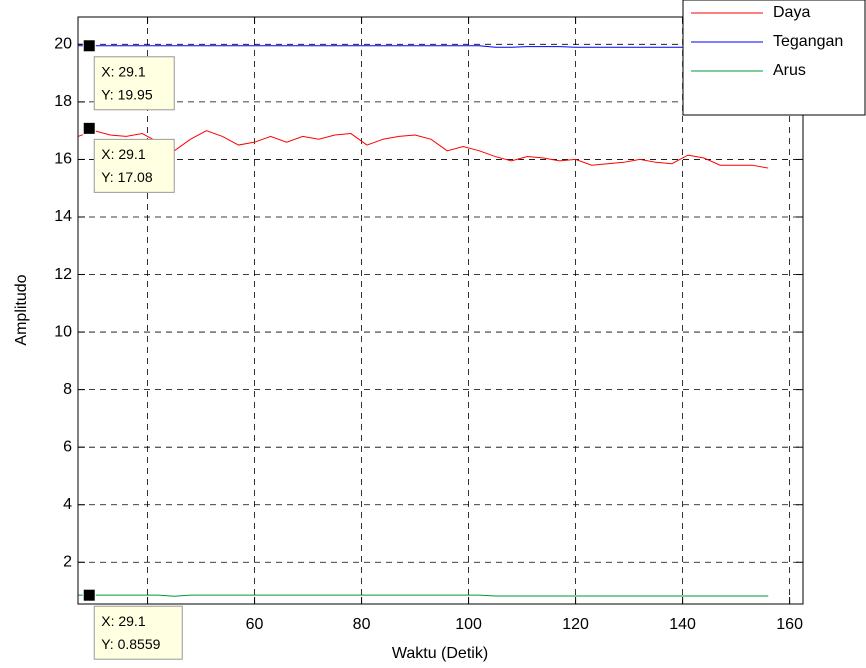  I want to click on x-tick-label: 160, so click(789, 624).